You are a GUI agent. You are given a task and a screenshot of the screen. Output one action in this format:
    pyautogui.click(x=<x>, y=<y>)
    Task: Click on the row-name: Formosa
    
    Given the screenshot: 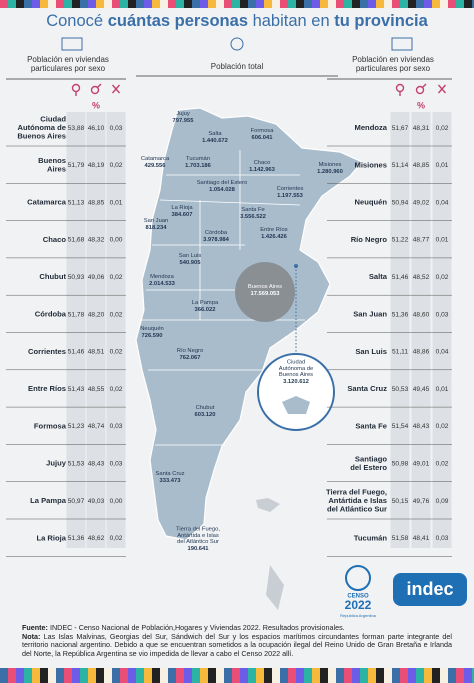 What is the action you would take?
    pyautogui.click(x=50, y=425)
    